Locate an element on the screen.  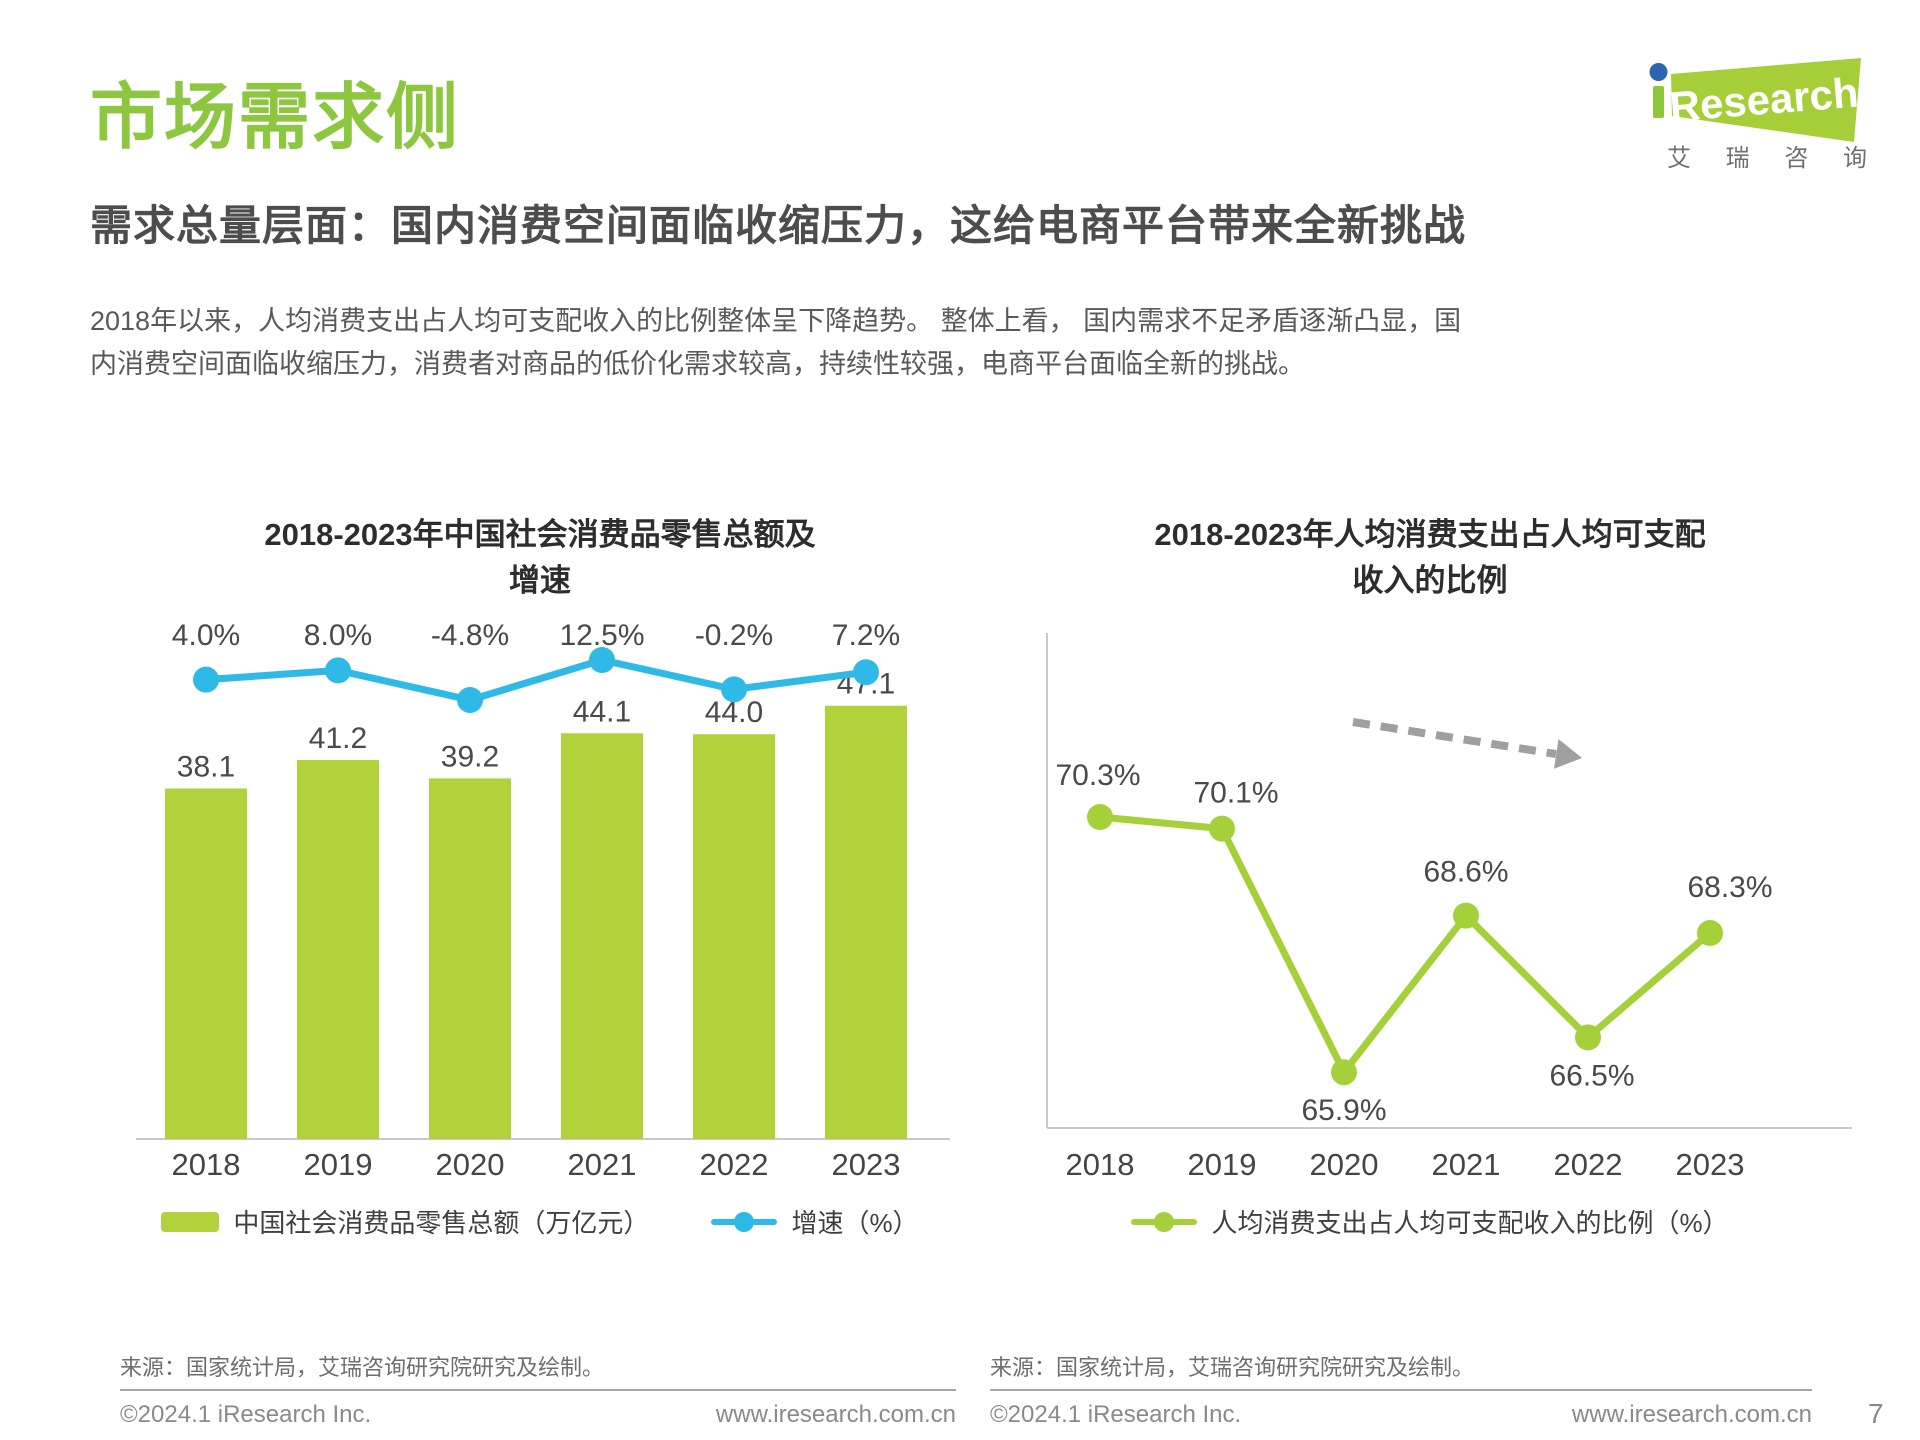
ratio-value-label: 66.5% is located at coordinates (1591, 1075).